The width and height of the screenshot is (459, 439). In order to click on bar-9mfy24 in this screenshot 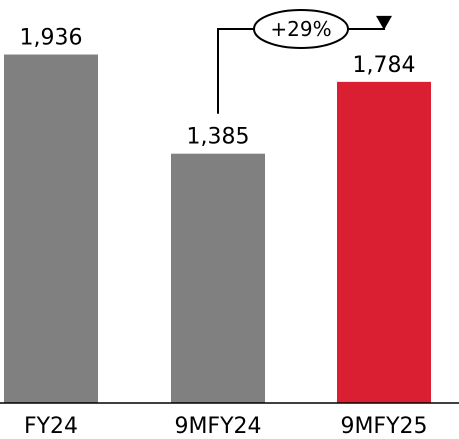, I will do `click(218, 278)`.